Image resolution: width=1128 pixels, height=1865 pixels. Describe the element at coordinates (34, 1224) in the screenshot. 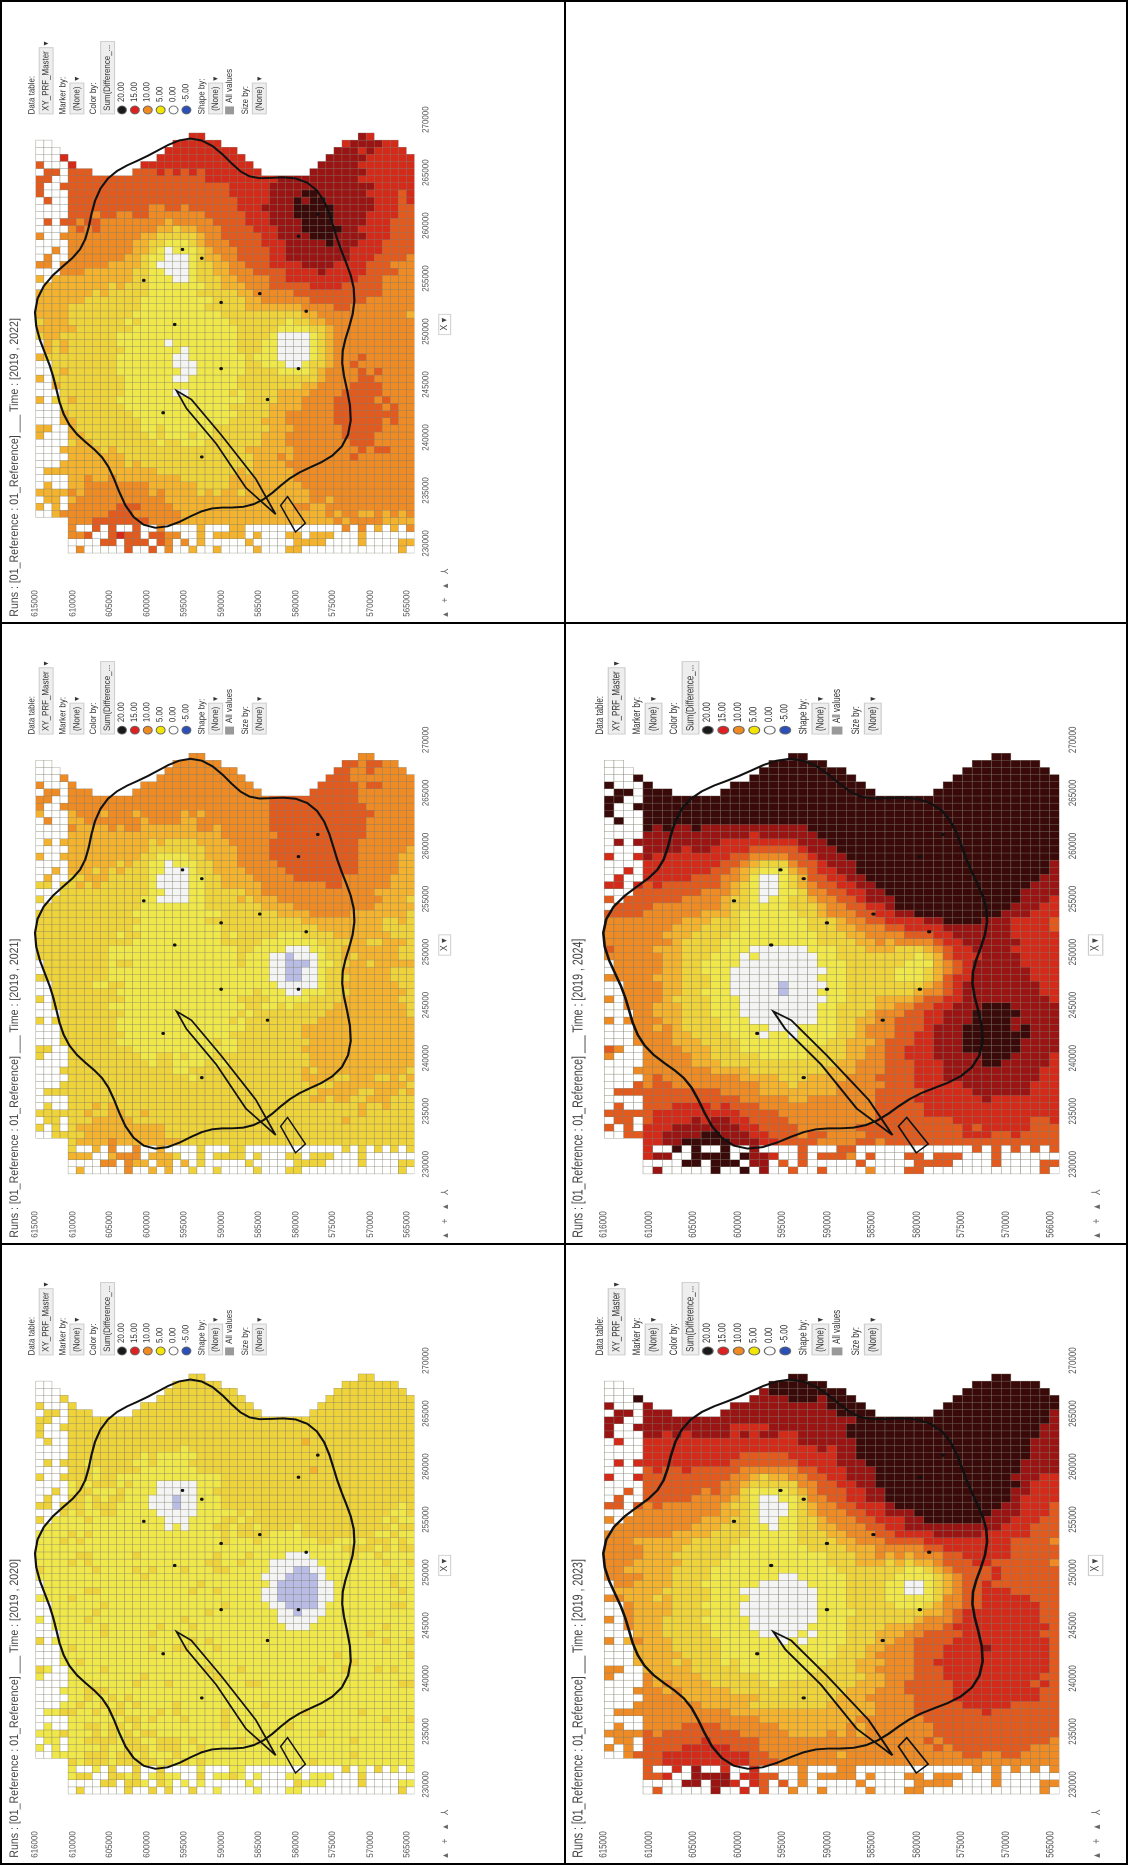

I see `y-tick-label: 615000` at that location.